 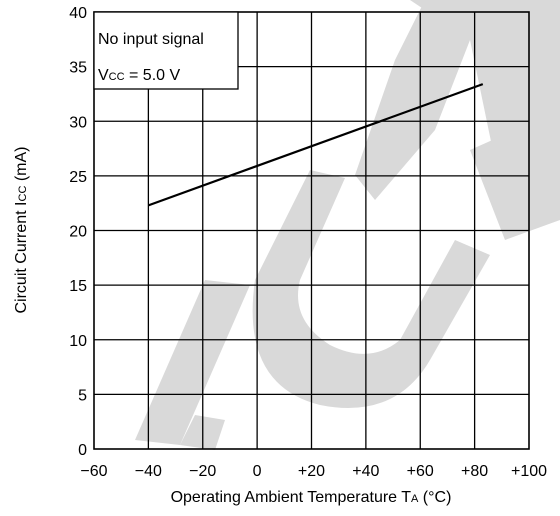 What do you see at coordinates (148, 471) in the screenshot?
I see `x-tick-label: −40` at bounding box center [148, 471].